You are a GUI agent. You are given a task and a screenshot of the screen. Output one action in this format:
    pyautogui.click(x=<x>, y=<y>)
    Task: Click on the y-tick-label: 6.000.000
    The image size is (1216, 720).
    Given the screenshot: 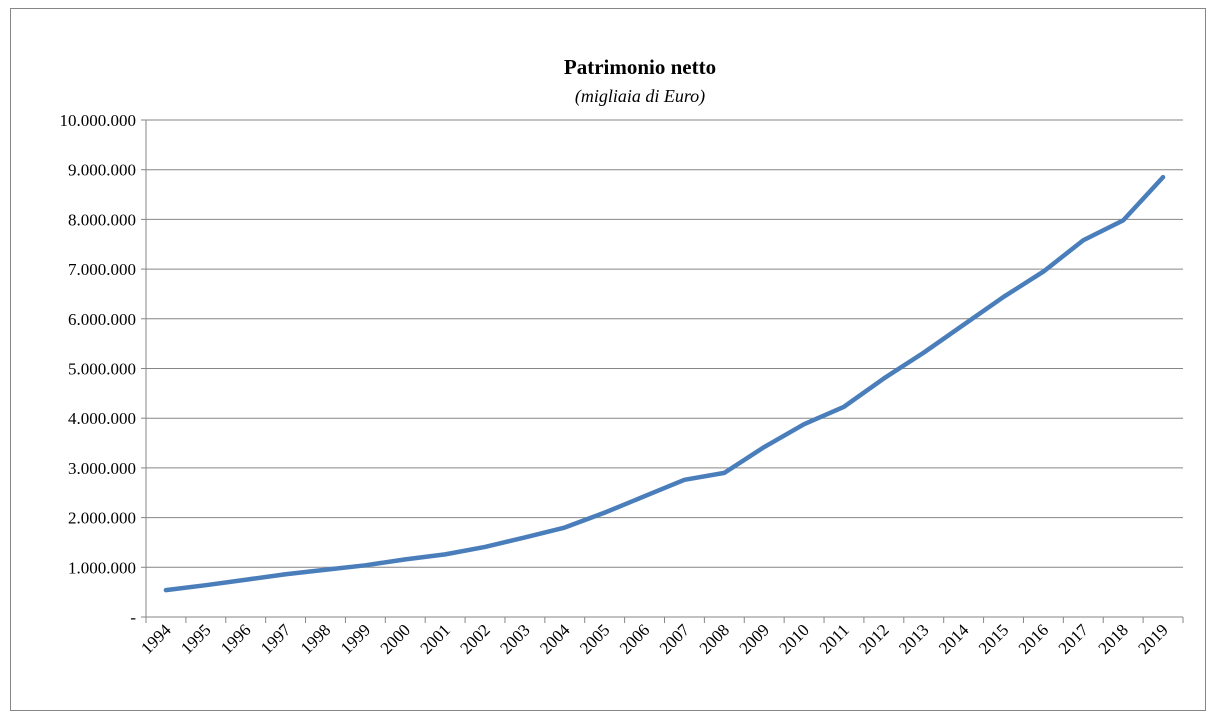 What is the action you would take?
    pyautogui.click(x=102, y=319)
    